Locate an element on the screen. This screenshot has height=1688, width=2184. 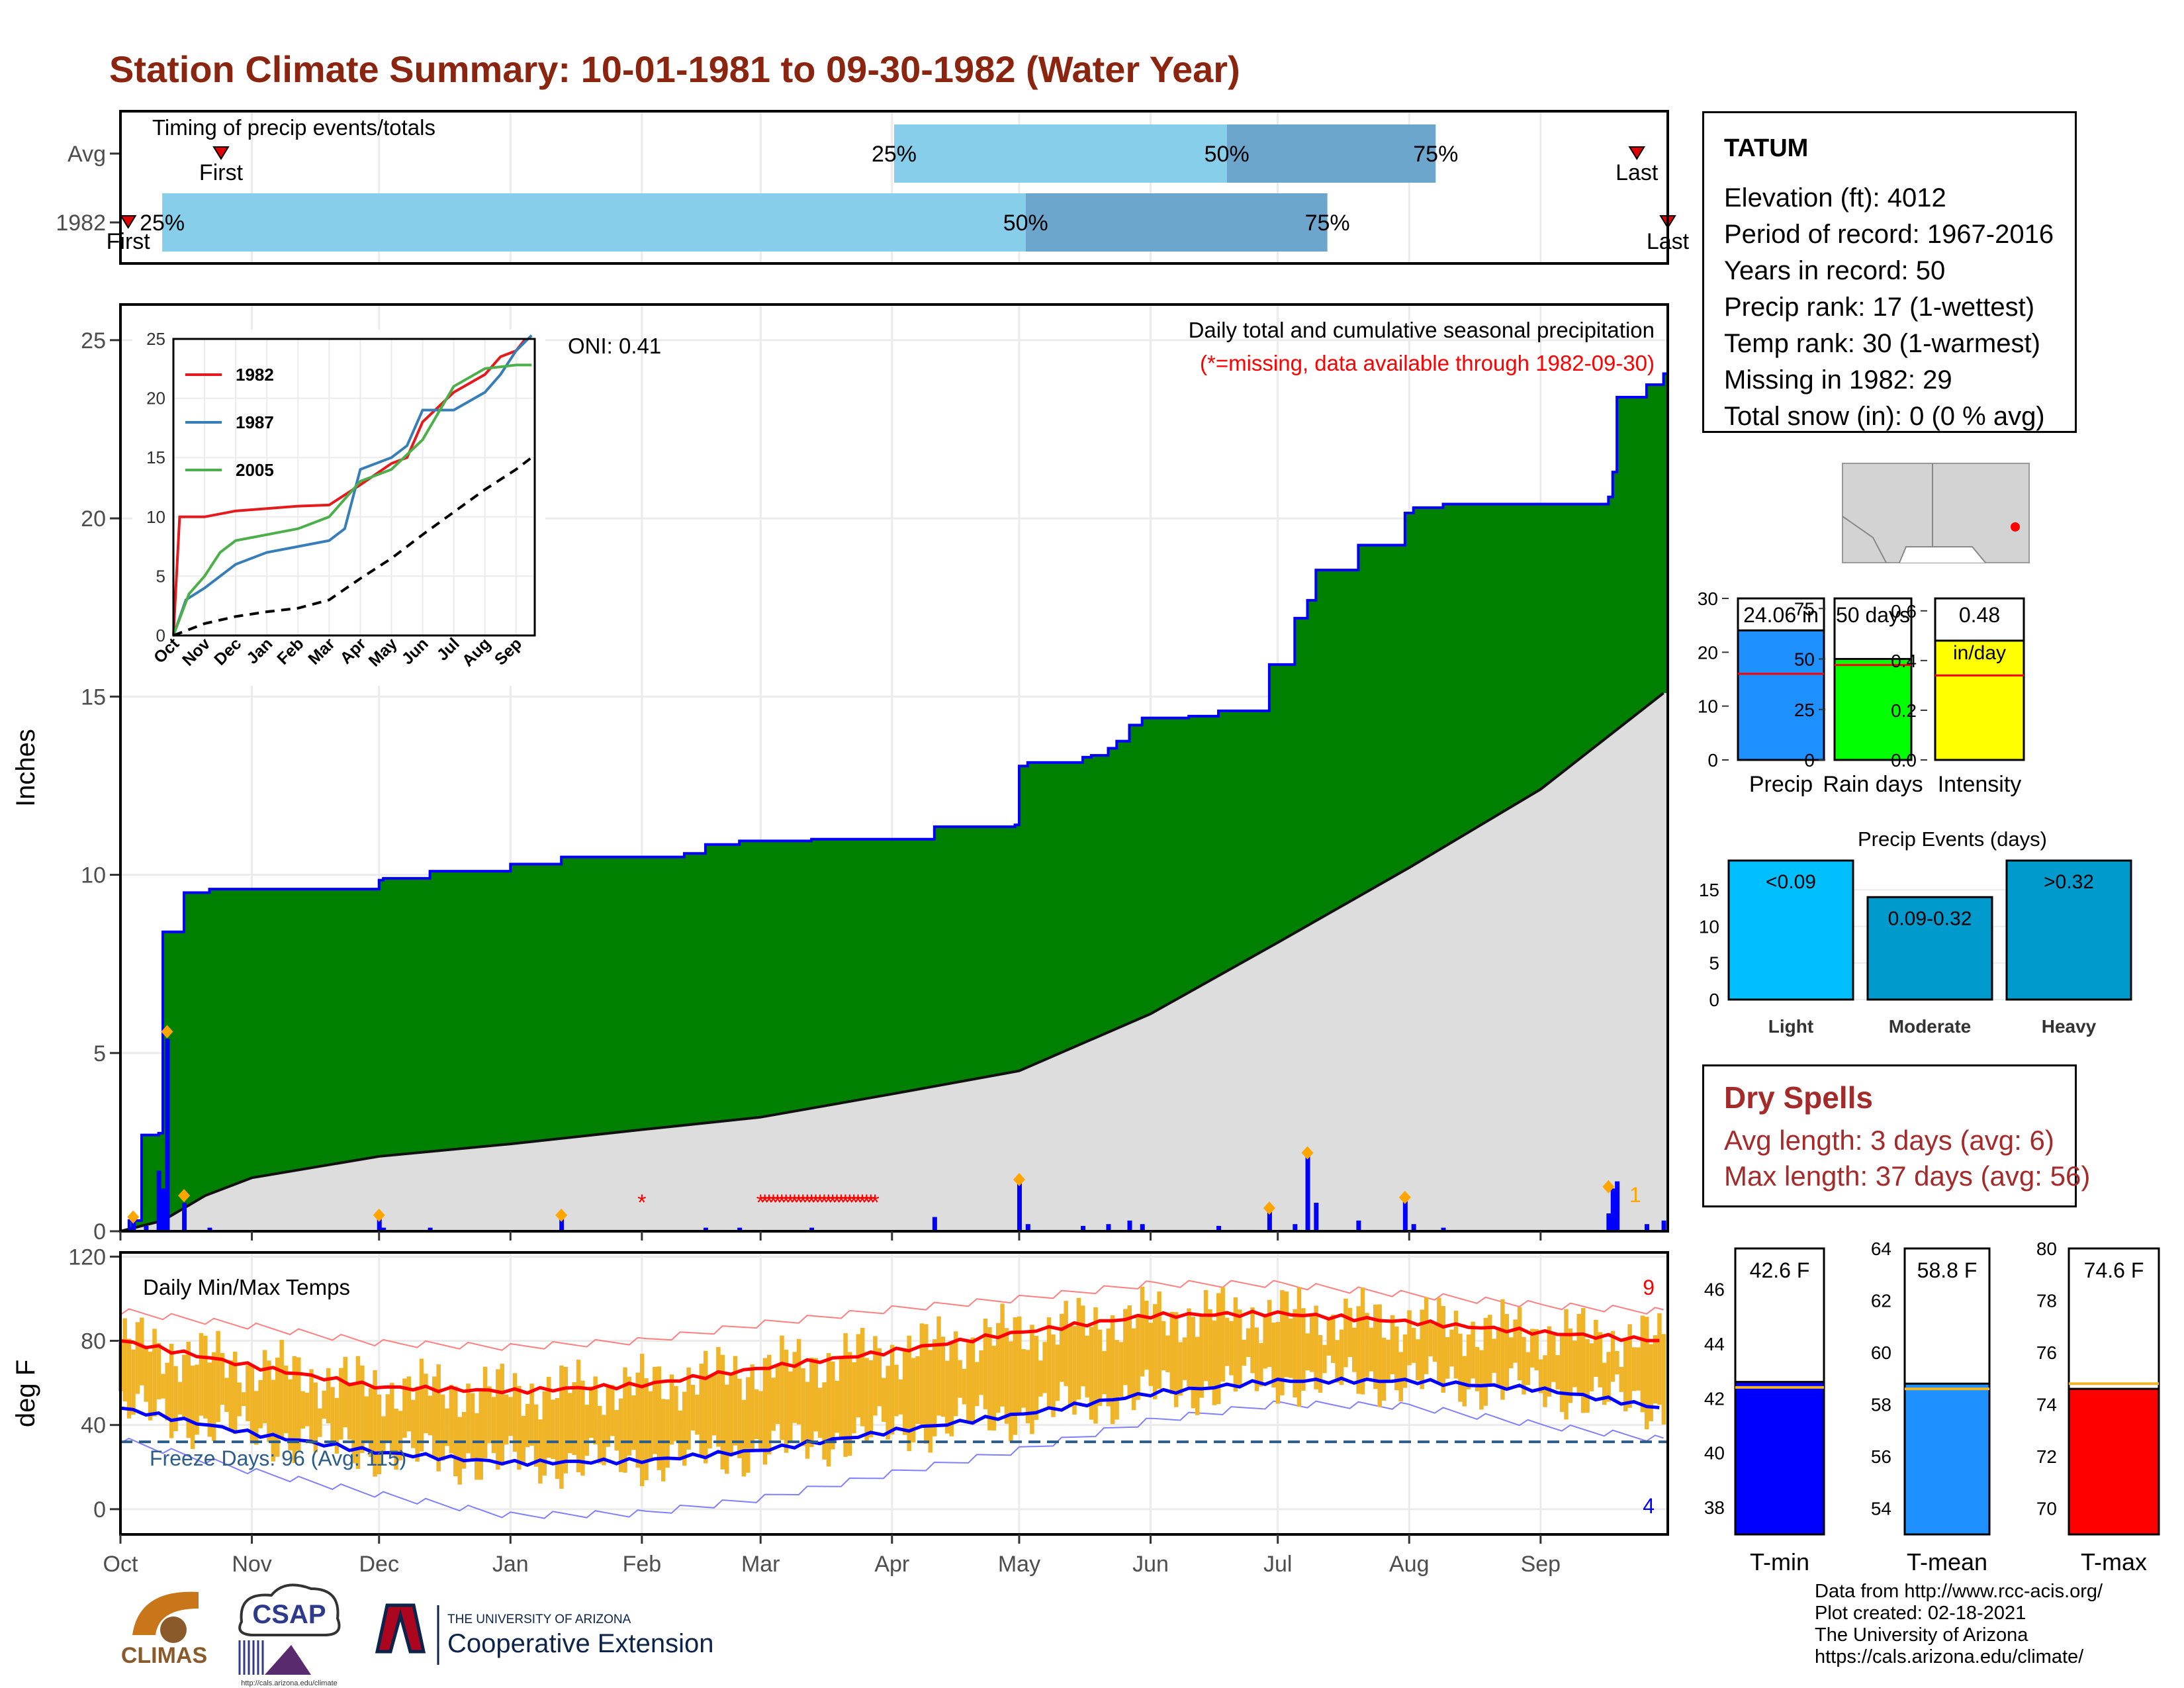
summary-y-tick-label: 30 is located at coordinates (1708, 598).